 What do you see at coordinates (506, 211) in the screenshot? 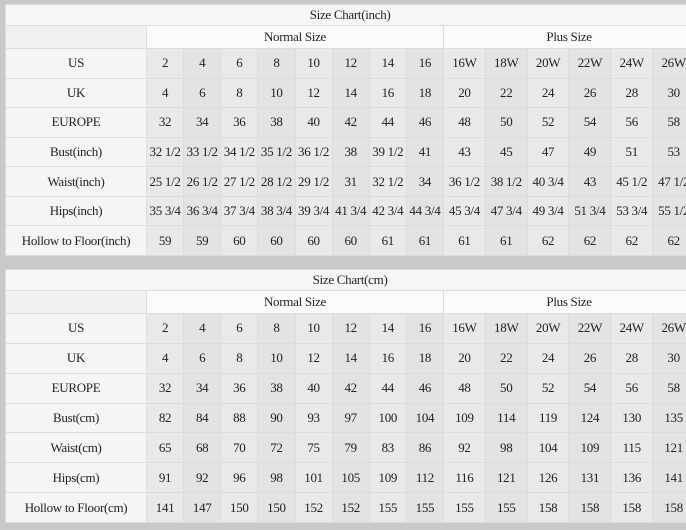
I see `table-cell: 47 3/4` at bounding box center [506, 211].